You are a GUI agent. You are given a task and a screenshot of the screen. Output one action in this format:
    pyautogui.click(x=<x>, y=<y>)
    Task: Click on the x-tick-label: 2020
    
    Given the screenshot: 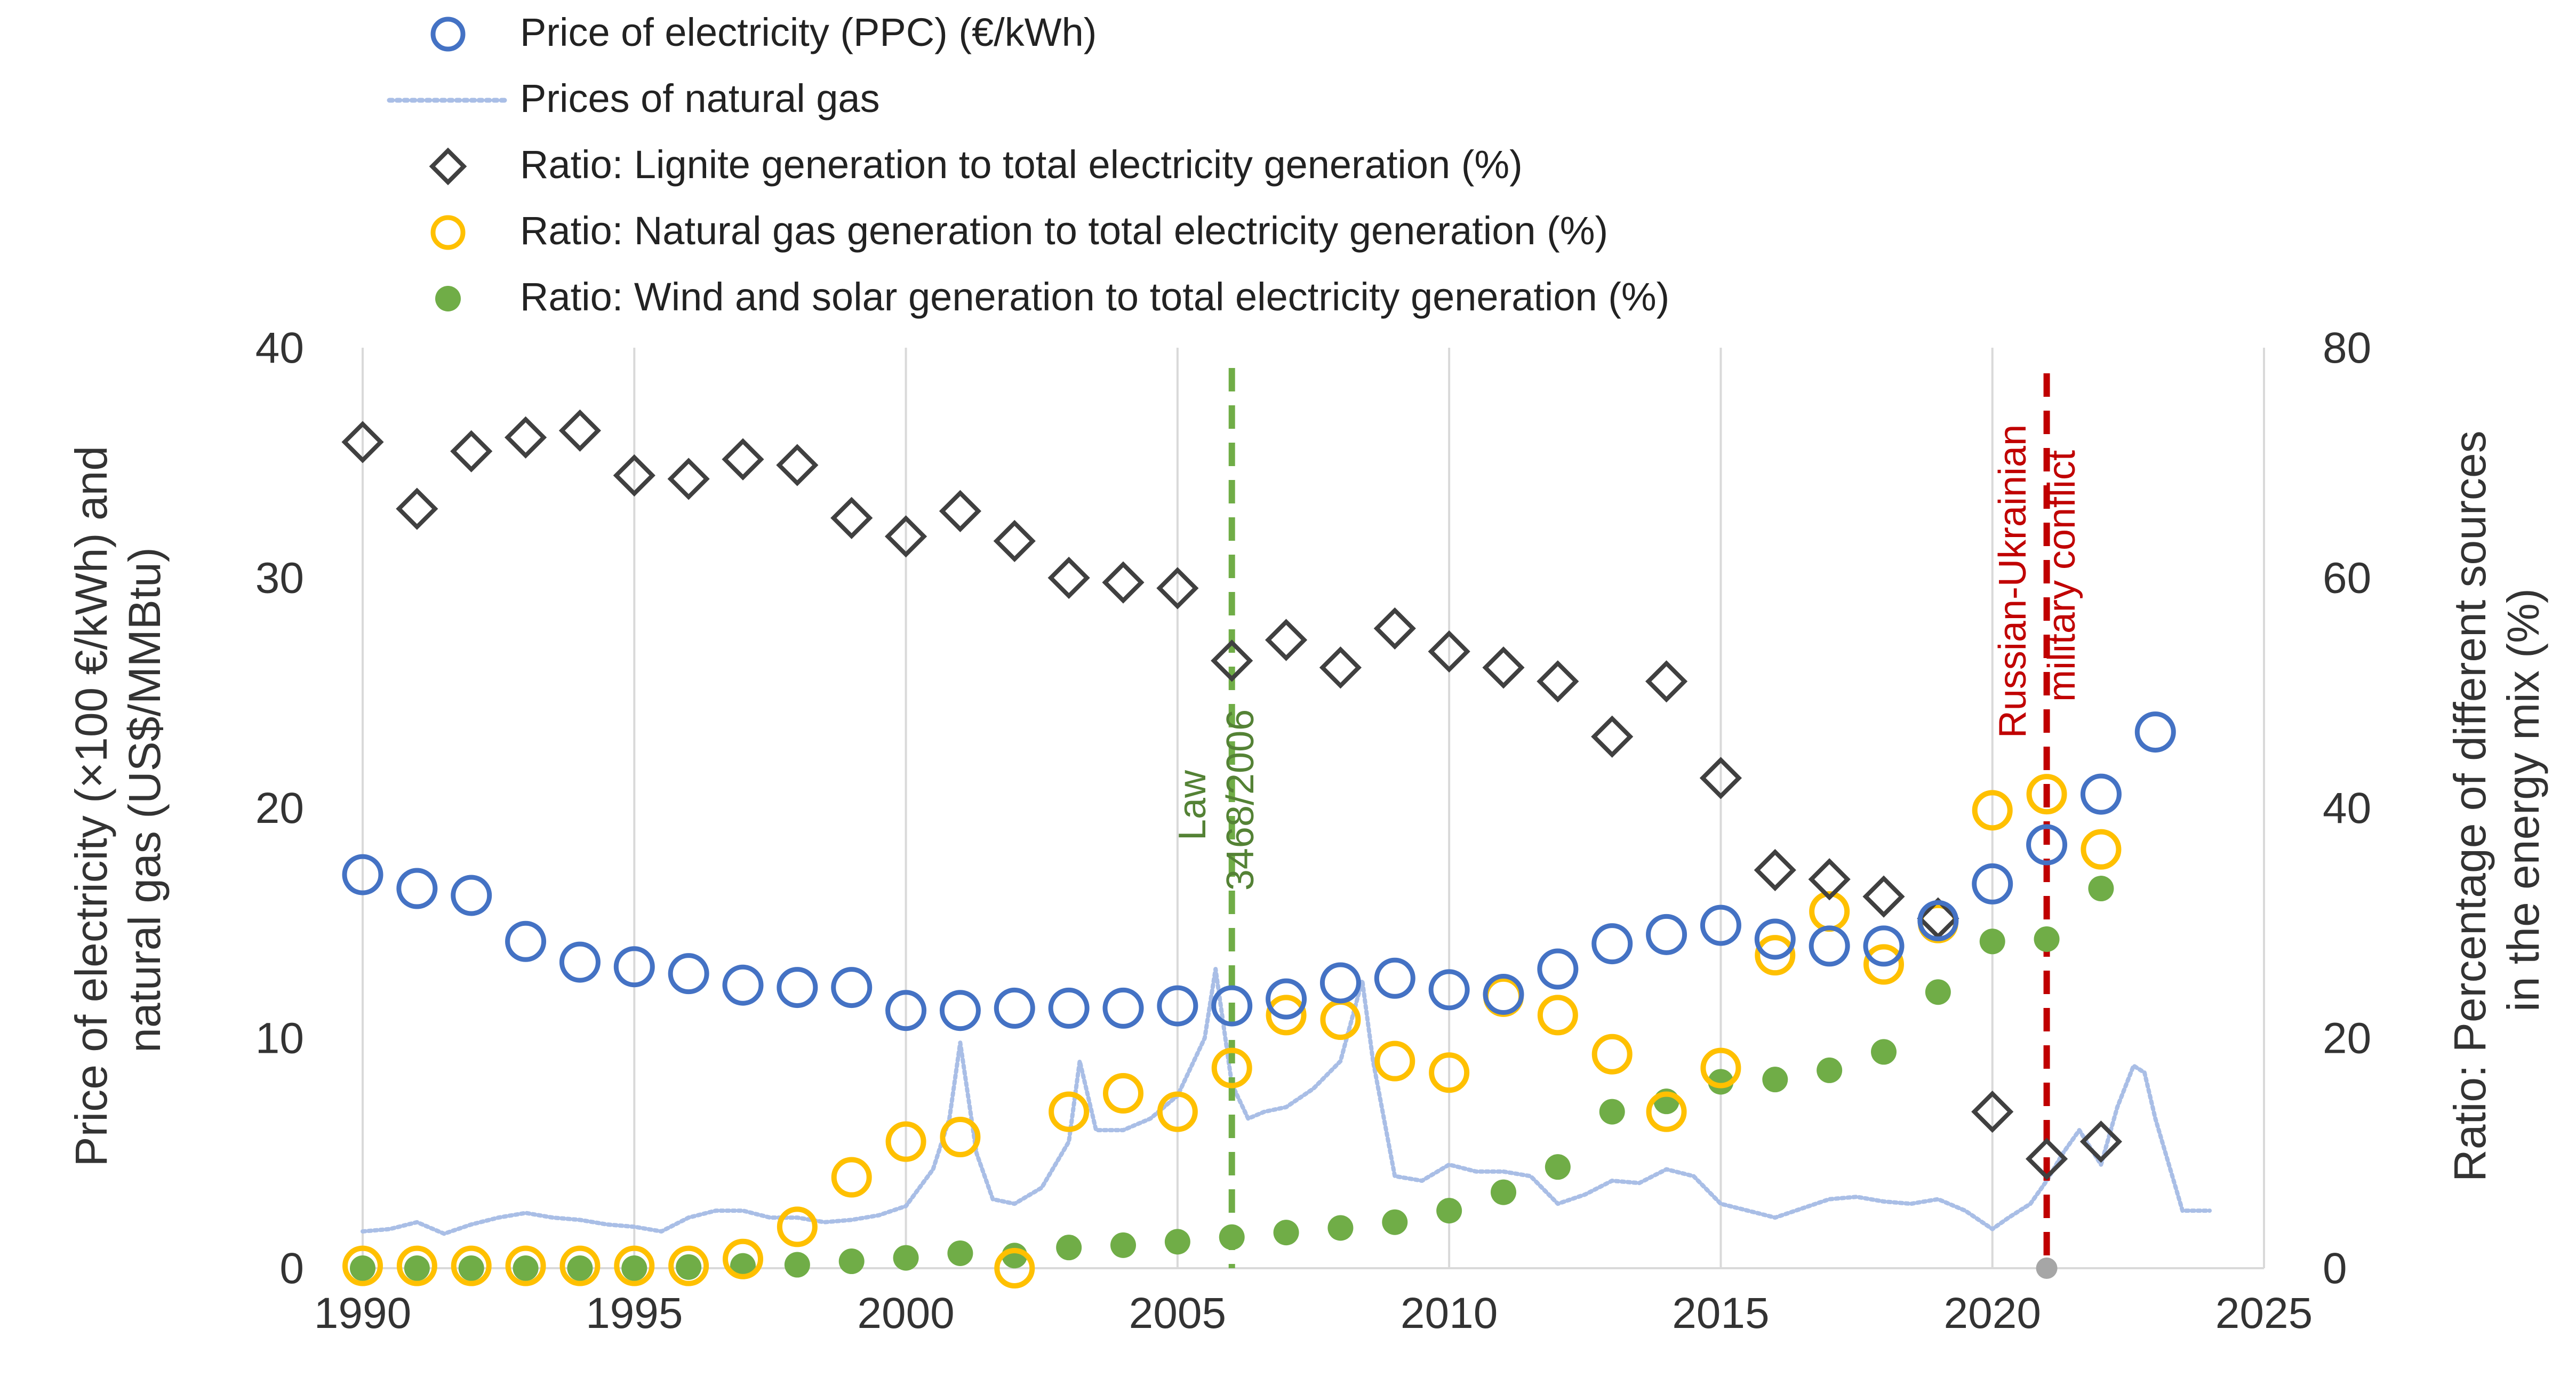 What is the action you would take?
    pyautogui.click(x=1992, y=1313)
    